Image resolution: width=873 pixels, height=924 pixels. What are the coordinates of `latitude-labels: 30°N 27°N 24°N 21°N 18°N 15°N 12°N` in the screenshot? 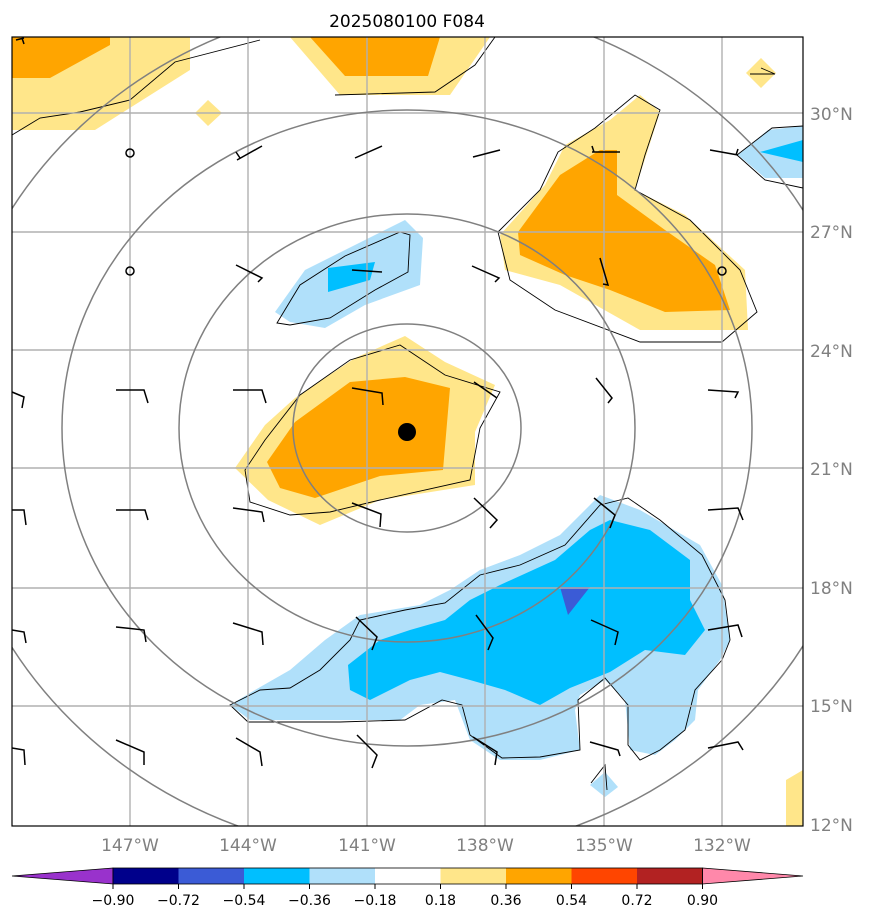 It's located at (831, 470).